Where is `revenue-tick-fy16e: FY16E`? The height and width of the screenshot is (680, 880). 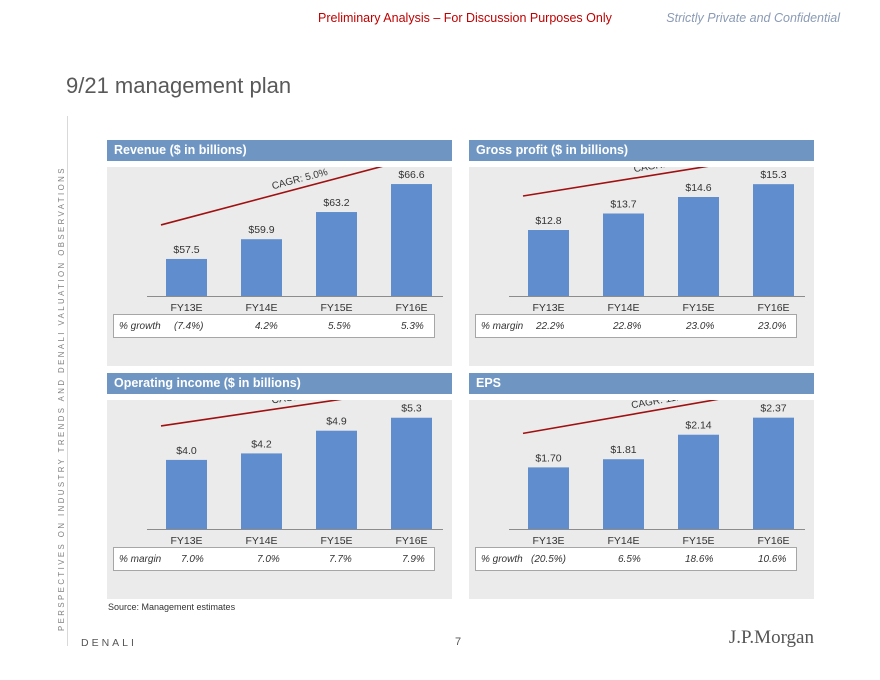 revenue-tick-fy16e: FY16E is located at coordinates (411, 307).